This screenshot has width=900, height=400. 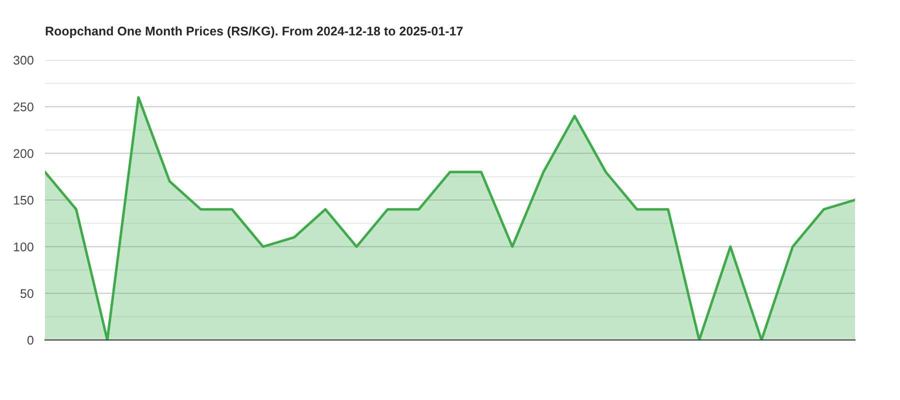 I want to click on y-tick-label: 300, so click(x=24, y=60).